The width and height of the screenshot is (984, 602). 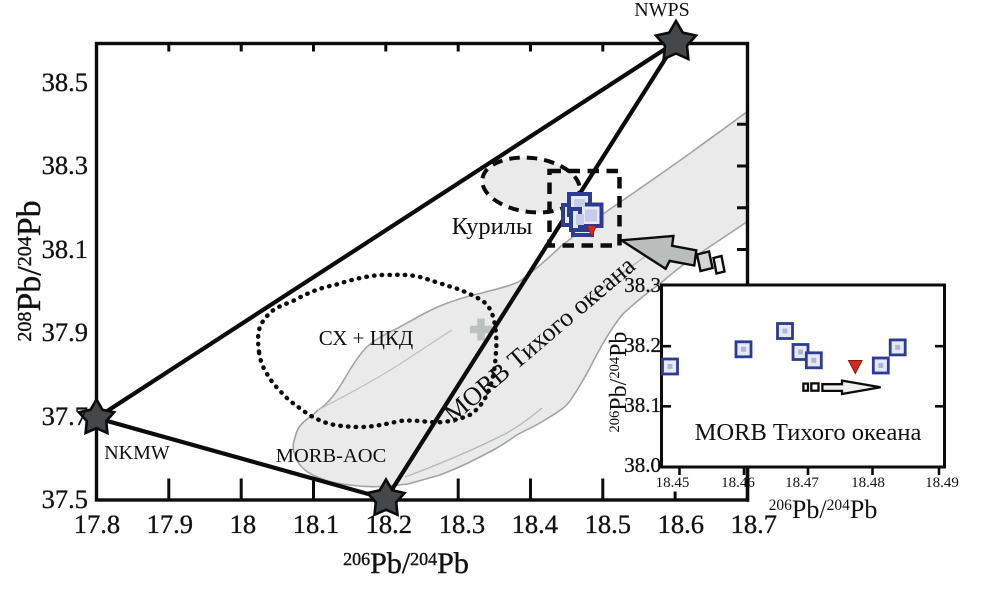 What do you see at coordinates (673, 483) in the screenshot?
I see `svg-text: 18.45` at bounding box center [673, 483].